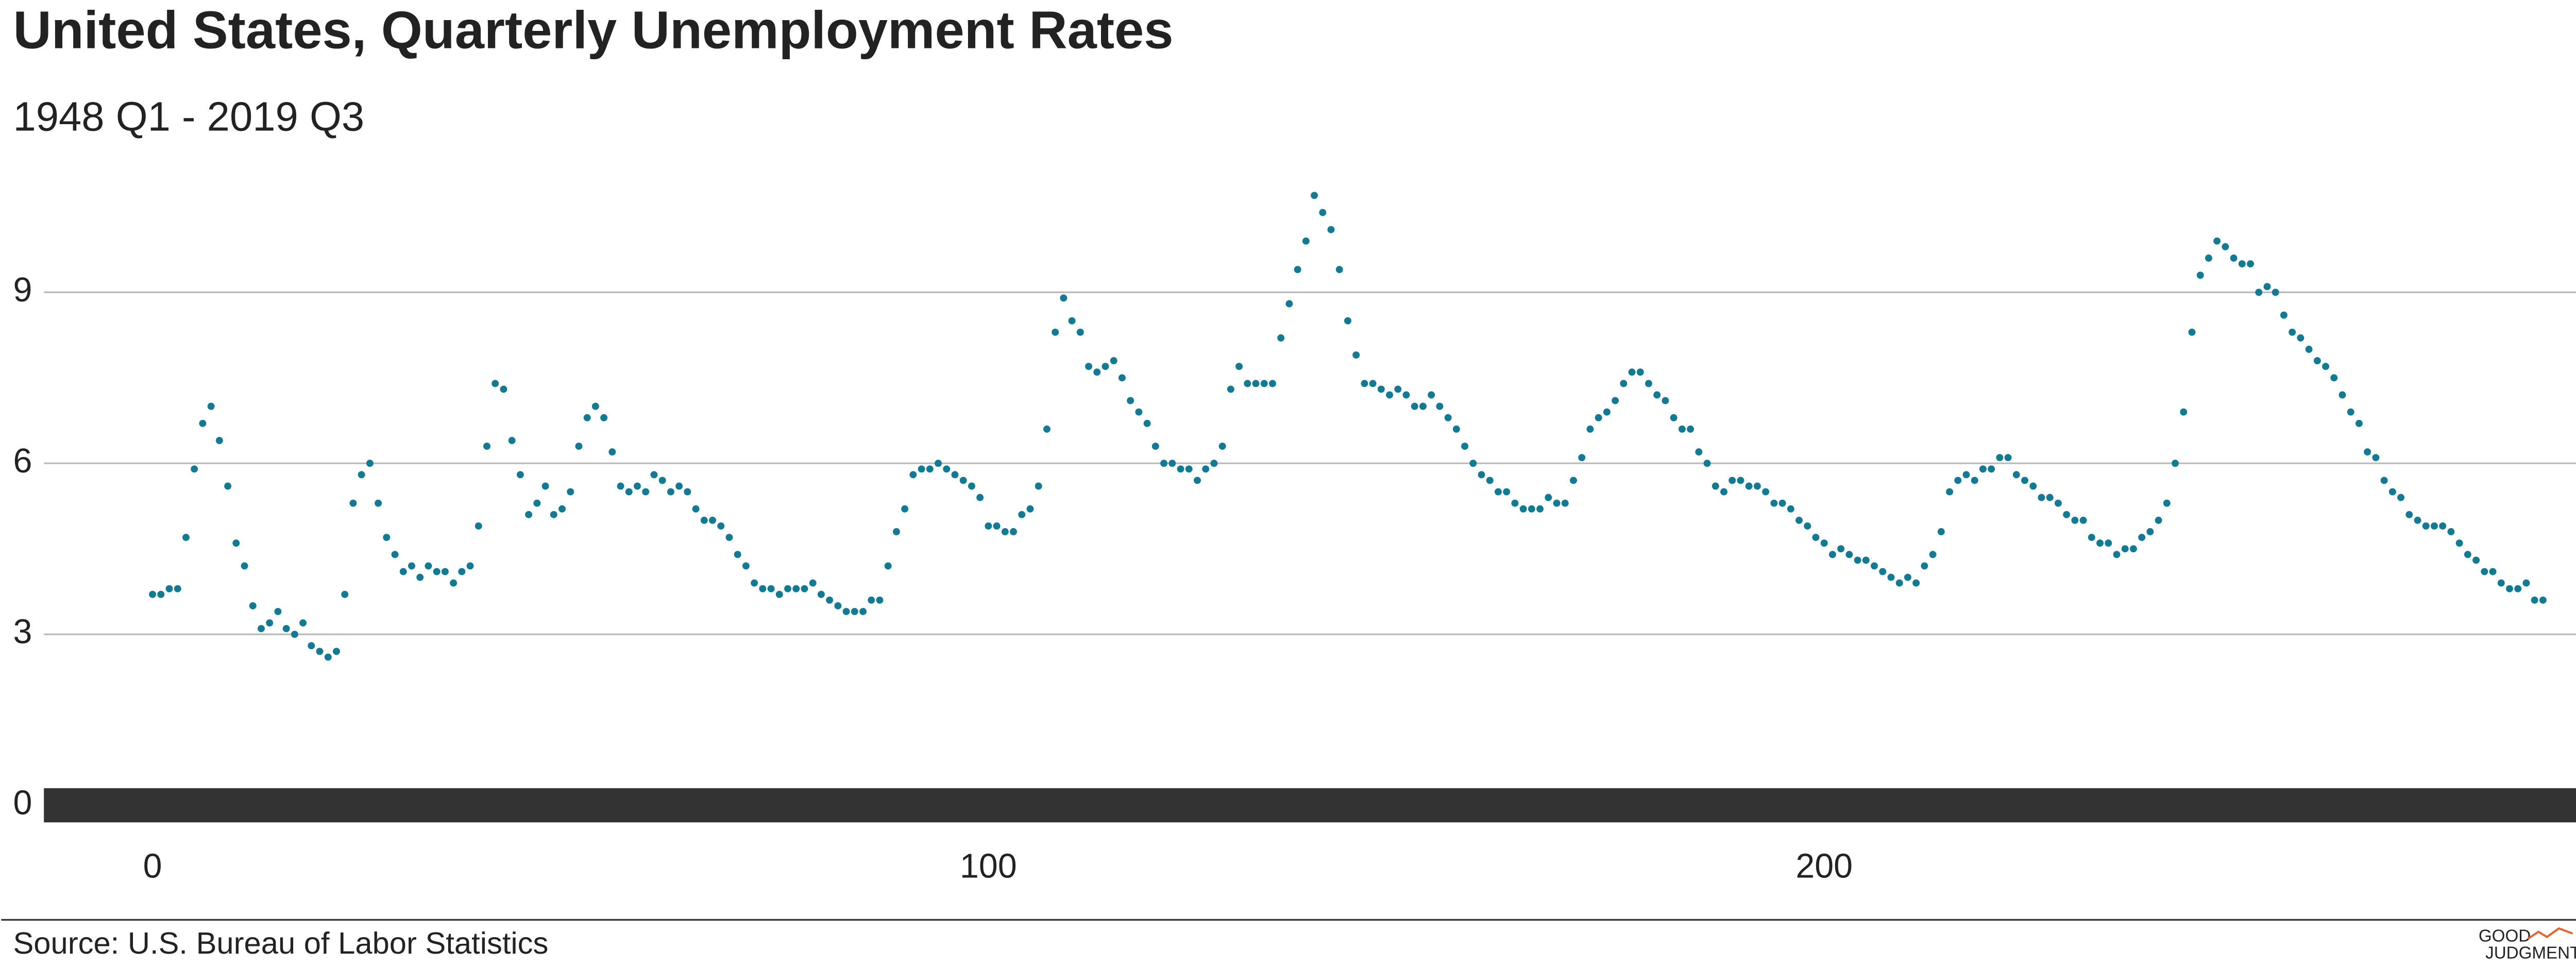  I want to click on y-tick-label: 3, so click(22, 632).